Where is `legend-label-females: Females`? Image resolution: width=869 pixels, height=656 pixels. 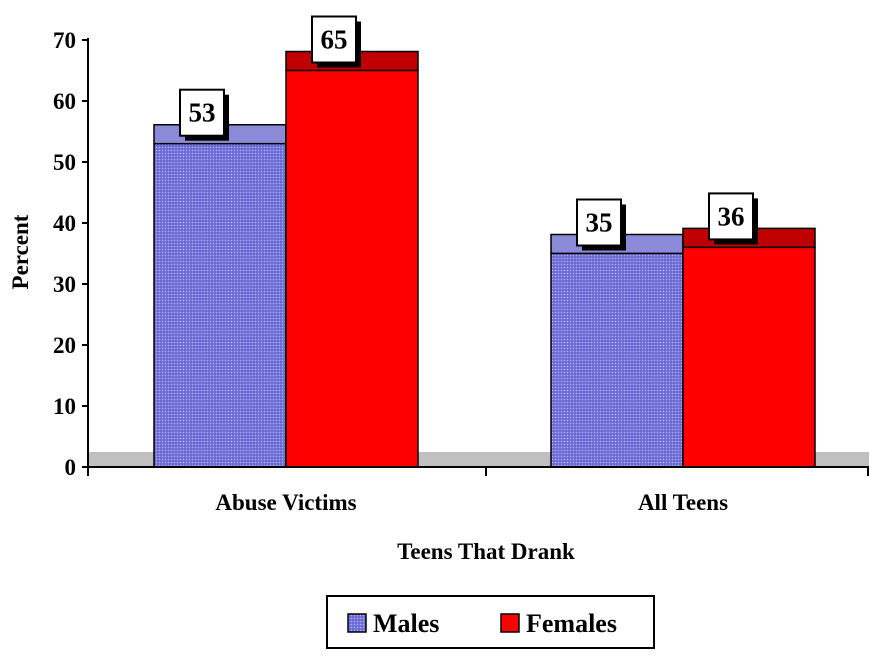
legend-label-females: Females is located at coordinates (571, 623).